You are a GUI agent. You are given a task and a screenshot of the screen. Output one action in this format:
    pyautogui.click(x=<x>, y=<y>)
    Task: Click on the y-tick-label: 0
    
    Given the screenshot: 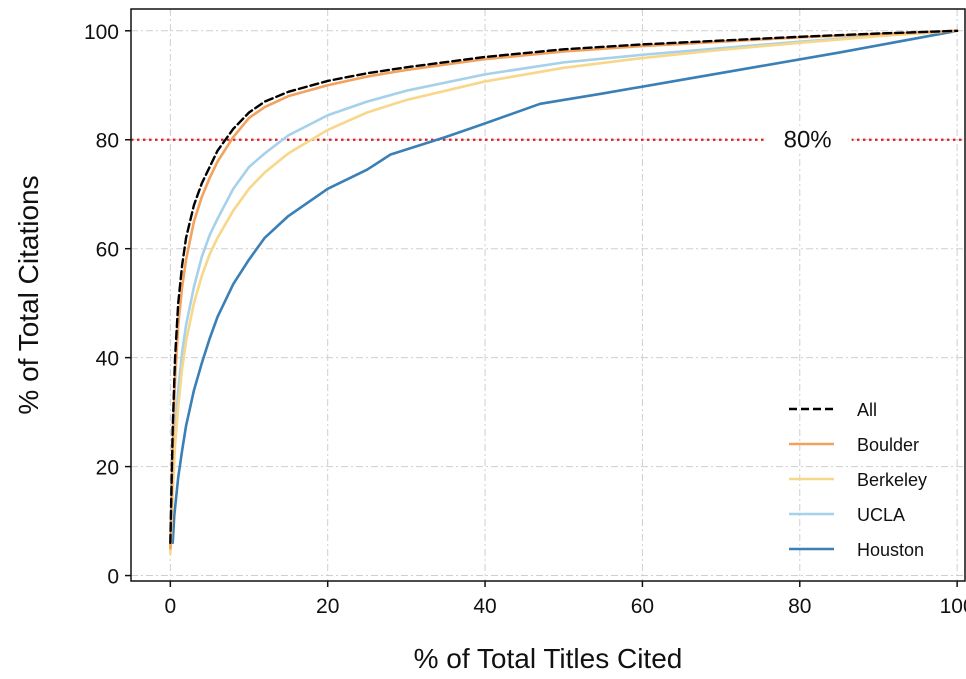 What is the action you would take?
    pyautogui.click(x=113, y=577)
    